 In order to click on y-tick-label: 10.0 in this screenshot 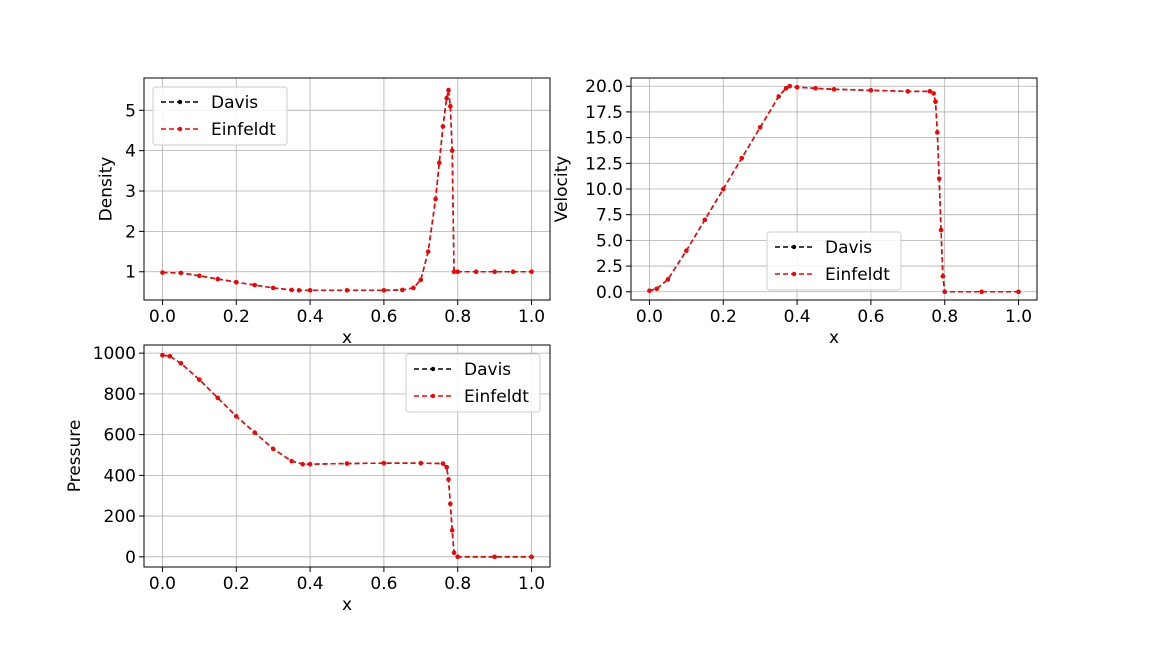, I will do `click(604, 190)`.